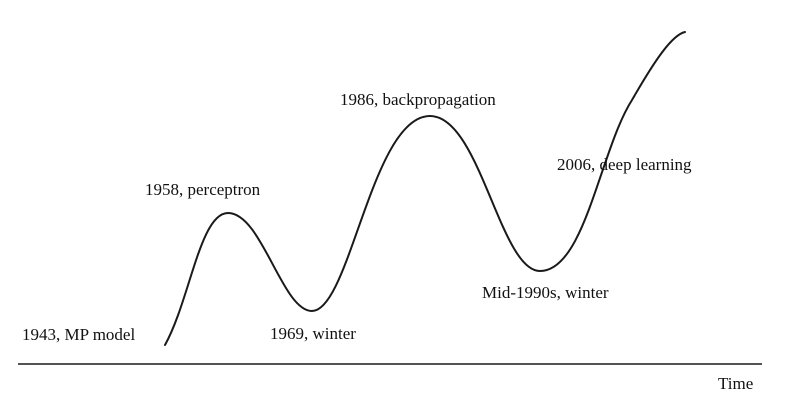 The image size is (790, 410). I want to click on milestone-label-mid-1990s: Mid-1990s, winter, so click(545, 292).